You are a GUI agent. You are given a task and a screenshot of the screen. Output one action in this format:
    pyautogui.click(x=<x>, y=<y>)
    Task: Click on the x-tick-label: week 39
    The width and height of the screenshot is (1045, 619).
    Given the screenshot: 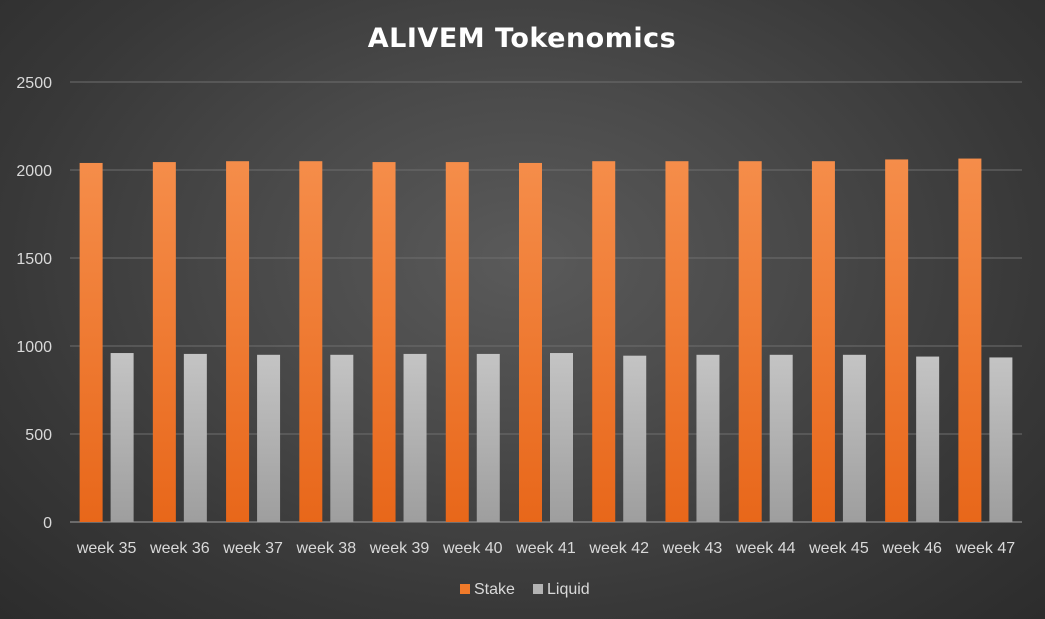 What is the action you would take?
    pyautogui.click(x=399, y=548)
    